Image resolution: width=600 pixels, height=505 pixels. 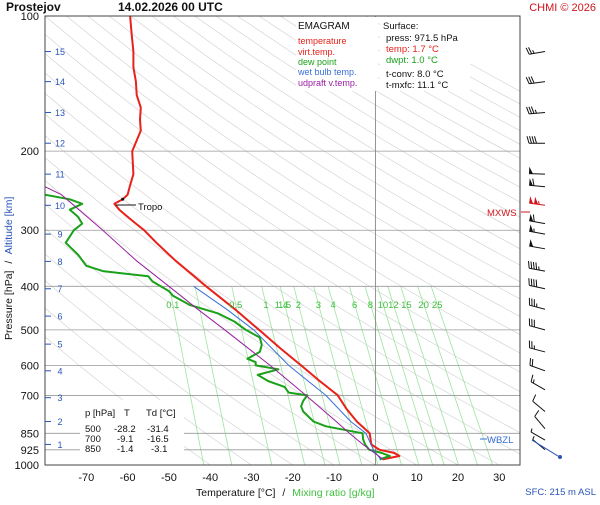 I want to click on altitude-tick-label: 3, so click(x=59, y=398).